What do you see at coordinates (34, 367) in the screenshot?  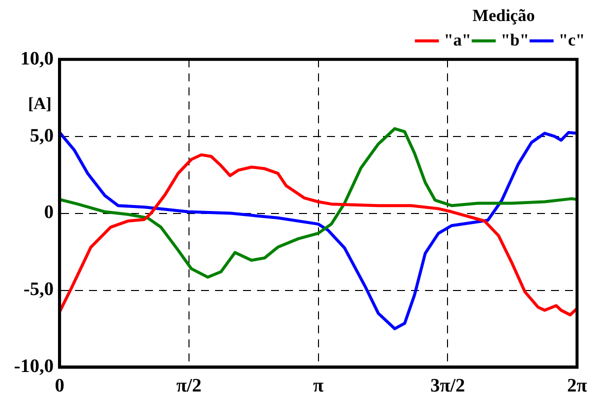 I see `y-tick-label: -10,0` at bounding box center [34, 367].